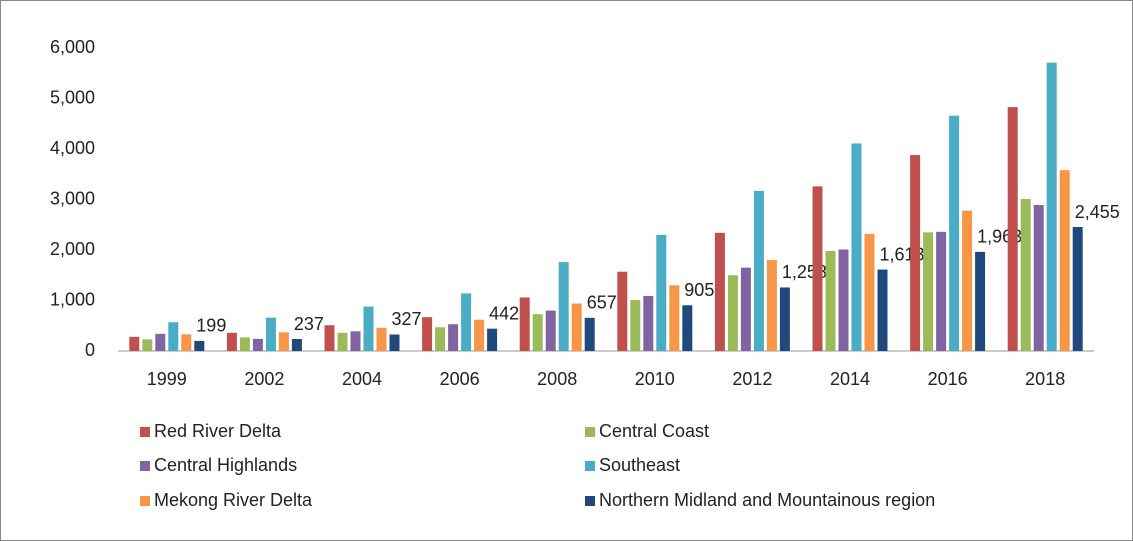 This screenshot has width=1133, height=541. I want to click on x-tick-label: 2018, so click(1045, 379).